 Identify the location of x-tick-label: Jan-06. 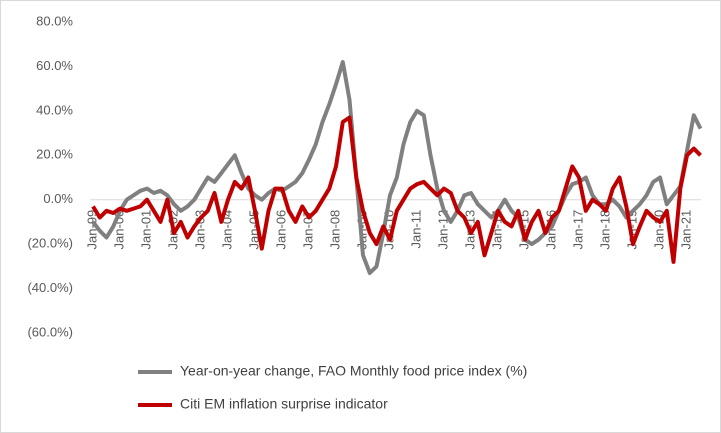
(280, 230).